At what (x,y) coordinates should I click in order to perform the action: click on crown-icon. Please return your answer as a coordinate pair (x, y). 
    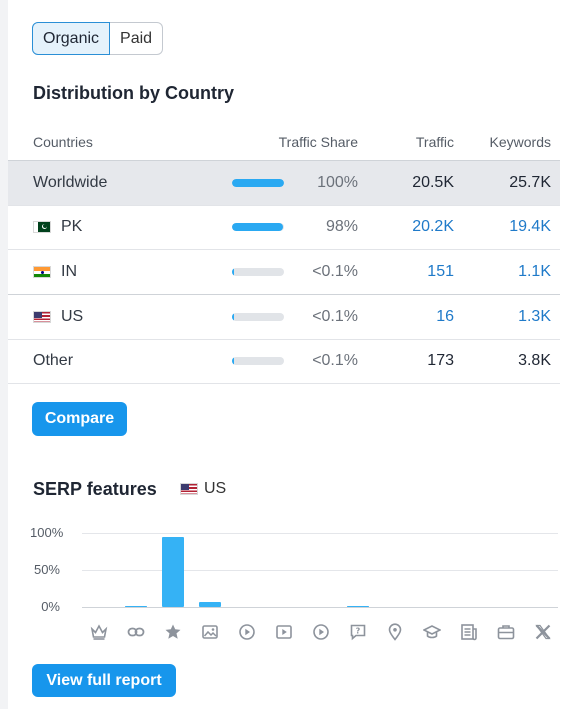
    Looking at the image, I should click on (99, 633).